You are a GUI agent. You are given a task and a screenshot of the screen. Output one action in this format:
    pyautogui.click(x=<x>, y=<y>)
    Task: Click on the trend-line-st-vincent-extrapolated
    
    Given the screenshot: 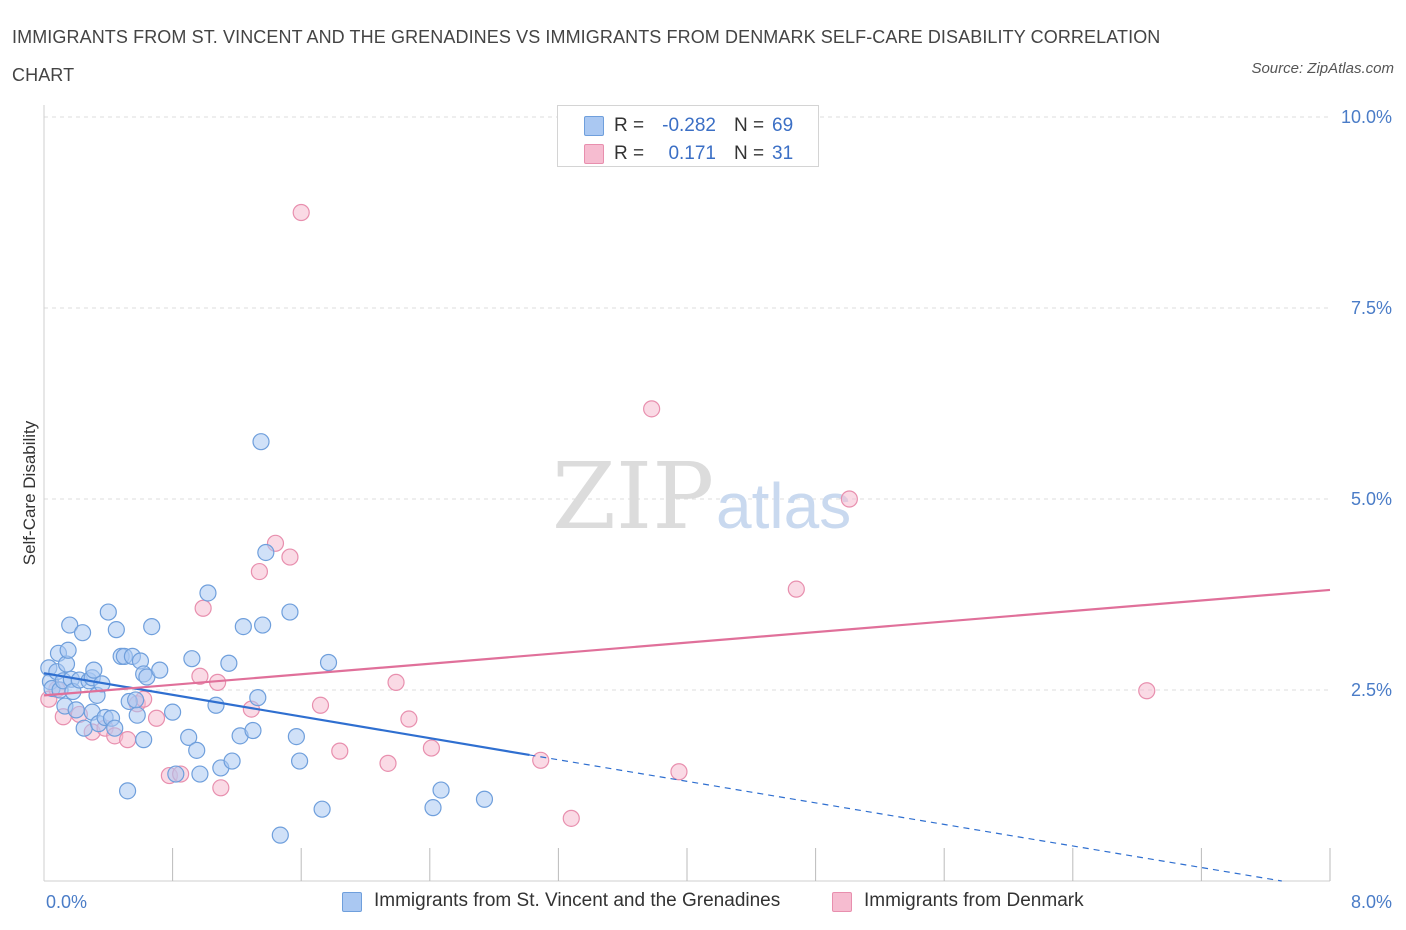 What is the action you would take?
    pyautogui.click(x=905, y=818)
    